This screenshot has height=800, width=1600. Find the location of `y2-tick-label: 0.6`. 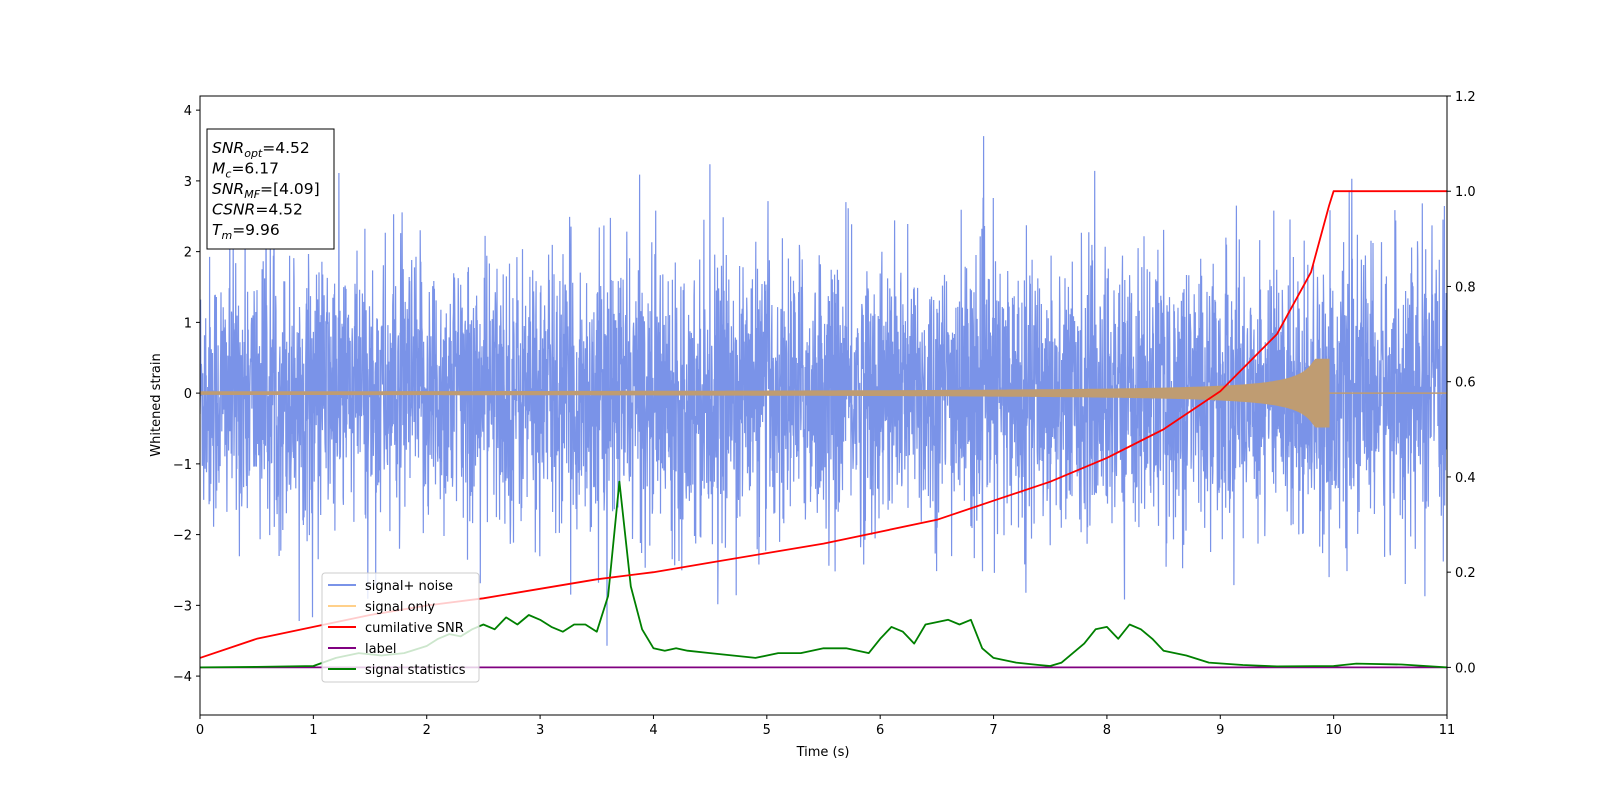

y2-tick-label: 0.6 is located at coordinates (1465, 383).